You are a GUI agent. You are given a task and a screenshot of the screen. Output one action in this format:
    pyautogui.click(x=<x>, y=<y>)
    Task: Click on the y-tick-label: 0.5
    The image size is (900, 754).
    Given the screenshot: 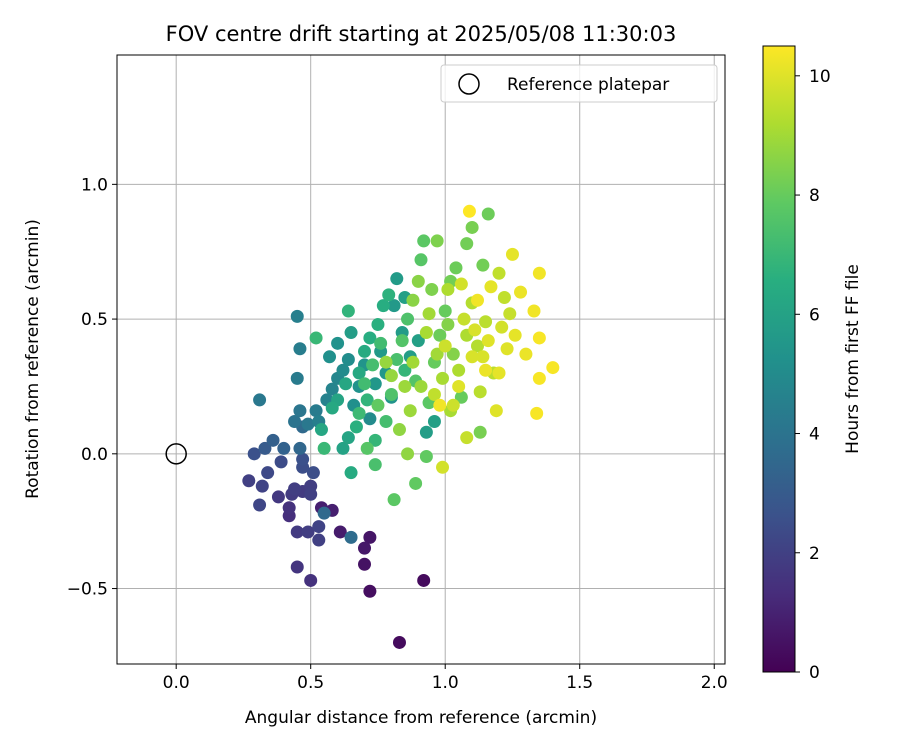 What is the action you would take?
    pyautogui.click(x=94, y=320)
    